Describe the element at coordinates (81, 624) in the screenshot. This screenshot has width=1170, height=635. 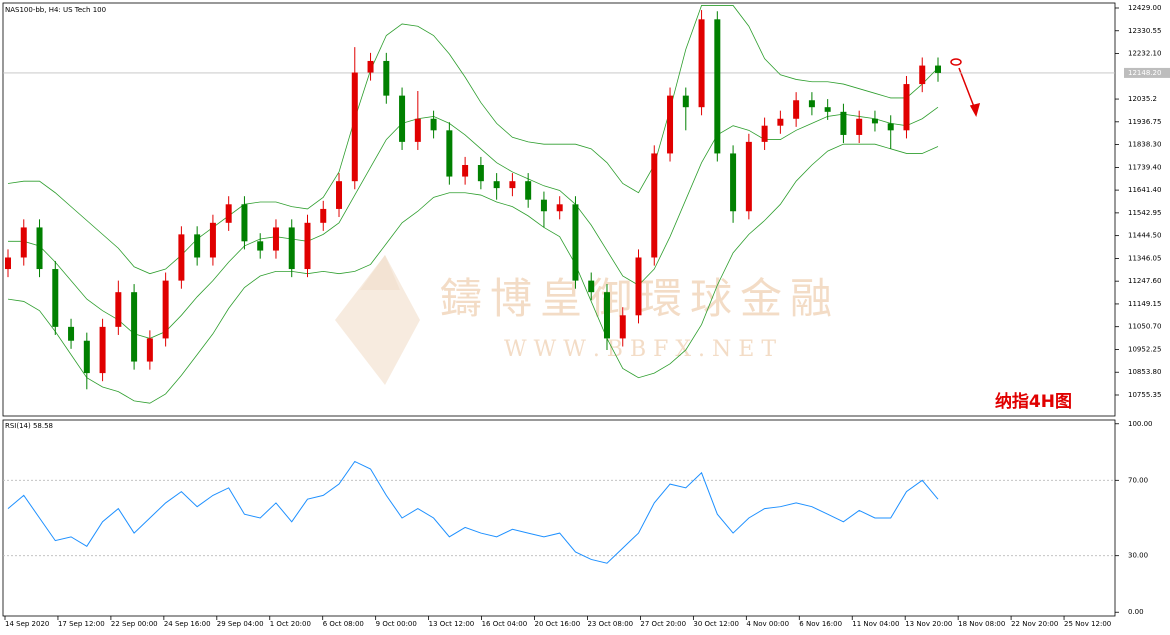
I see `x-tick-label: 17 Sep 12:00` at that location.